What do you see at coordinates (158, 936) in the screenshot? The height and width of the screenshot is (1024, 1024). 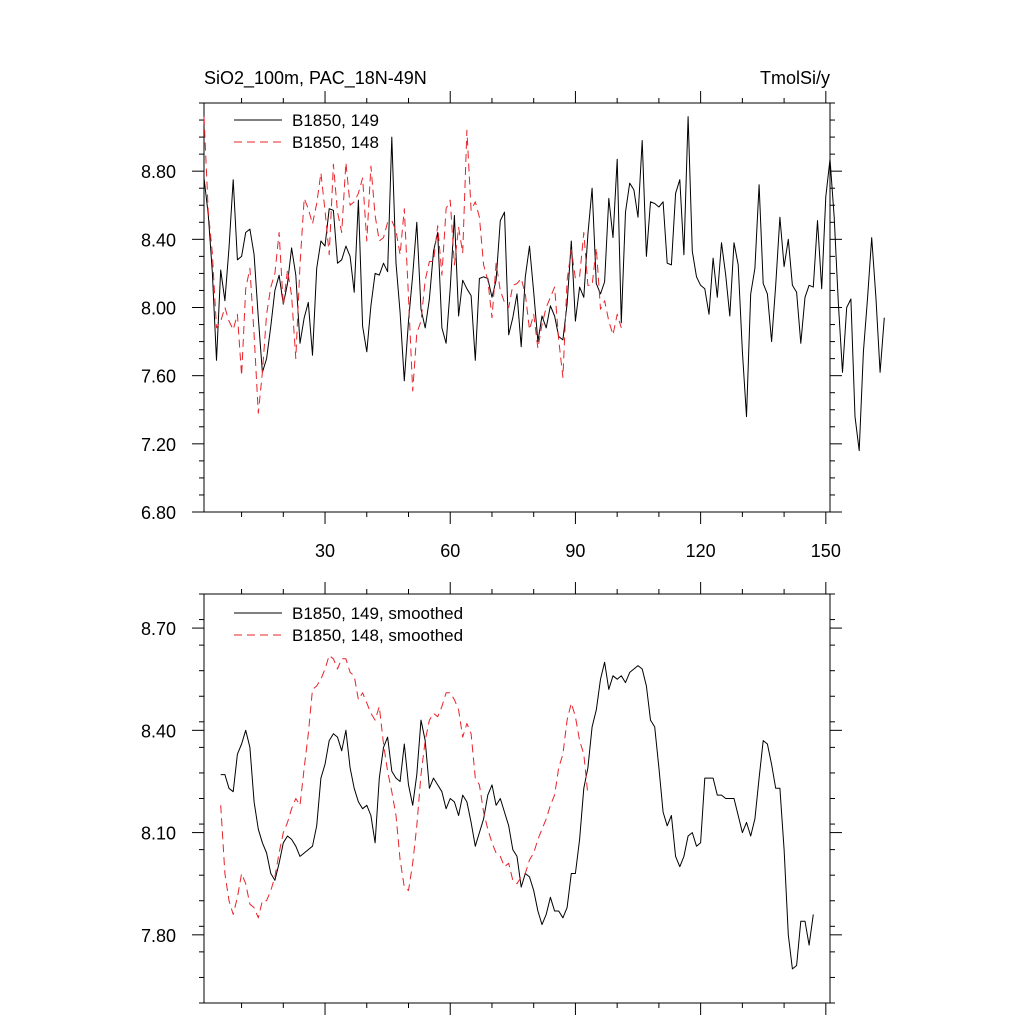 I see `y-tick-label: 7.80` at bounding box center [158, 936].